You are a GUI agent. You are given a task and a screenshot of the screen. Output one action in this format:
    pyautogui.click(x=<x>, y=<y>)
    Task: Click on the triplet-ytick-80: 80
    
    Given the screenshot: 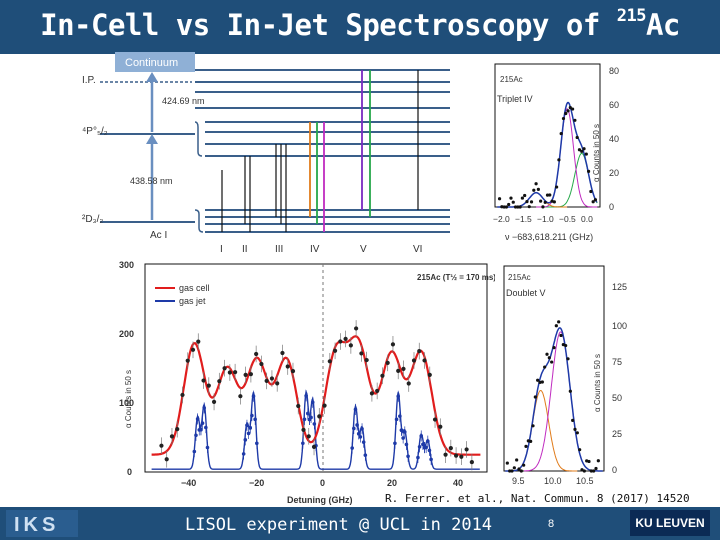 What is the action you would take?
    pyautogui.click(x=614, y=71)
    